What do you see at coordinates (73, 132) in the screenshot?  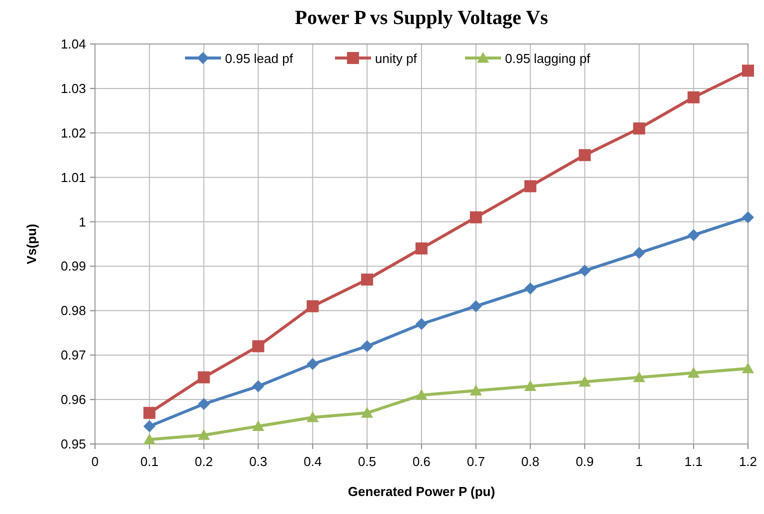 I see `y-tick-label: 1.02` at bounding box center [73, 132].